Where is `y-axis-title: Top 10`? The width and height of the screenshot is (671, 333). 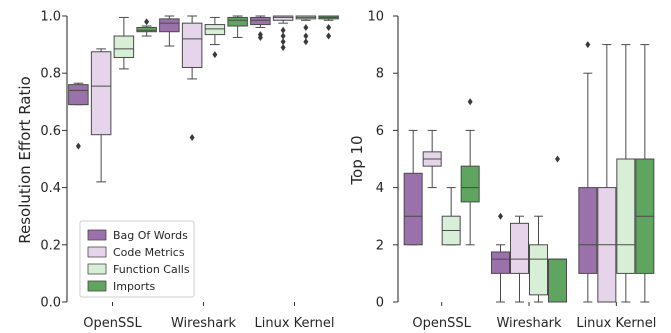 y-axis-title: Top 10 is located at coordinates (357, 160).